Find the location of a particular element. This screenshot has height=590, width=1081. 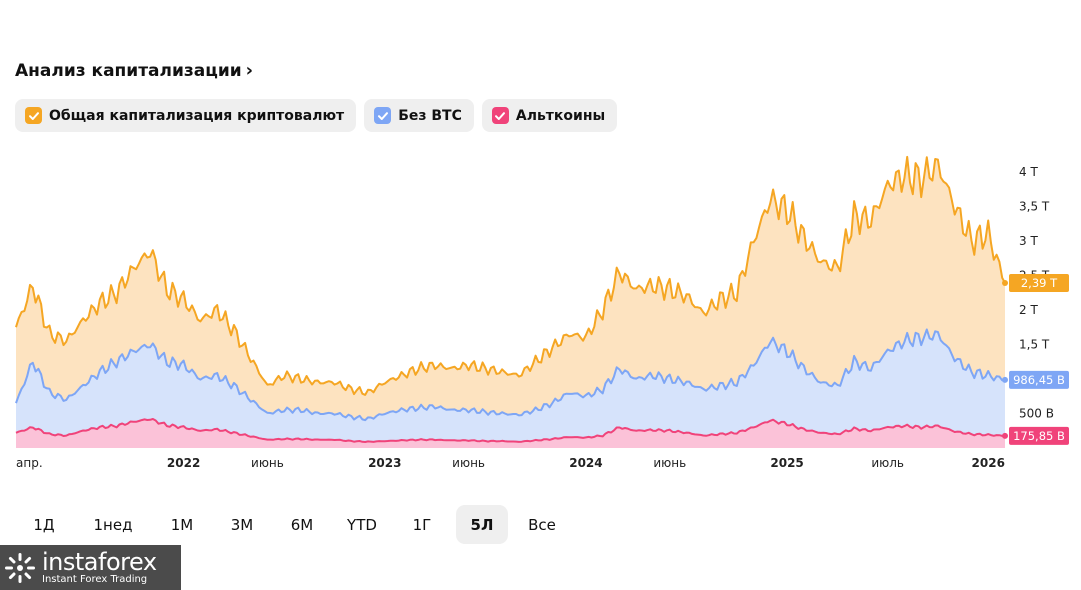

logo-name: instaforex is located at coordinates (99, 561).